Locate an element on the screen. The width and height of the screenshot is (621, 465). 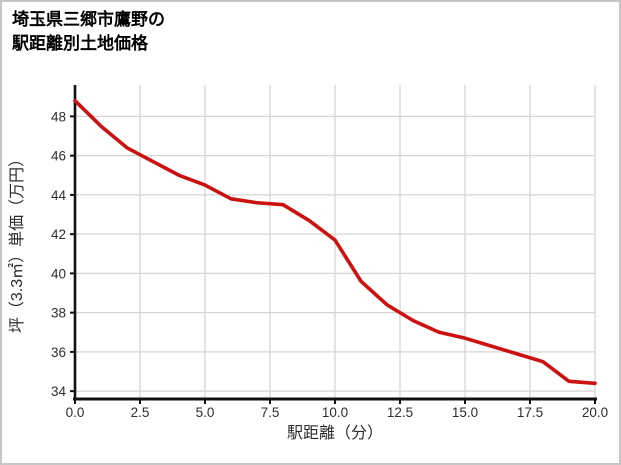
x-tick-label: 2.5 is located at coordinates (140, 412).